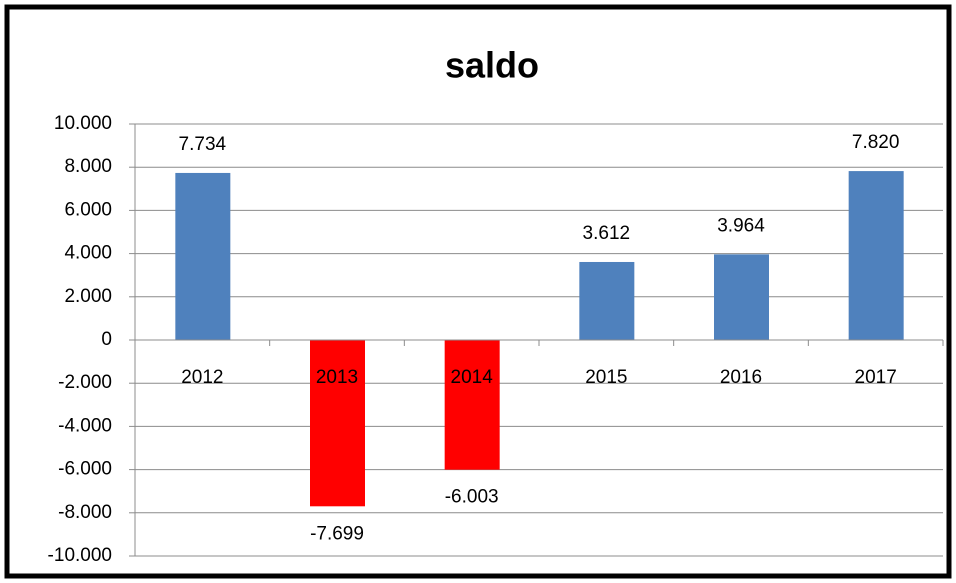  Describe the element at coordinates (88, 253) in the screenshot. I see `y-tick-label: 4.000` at that location.